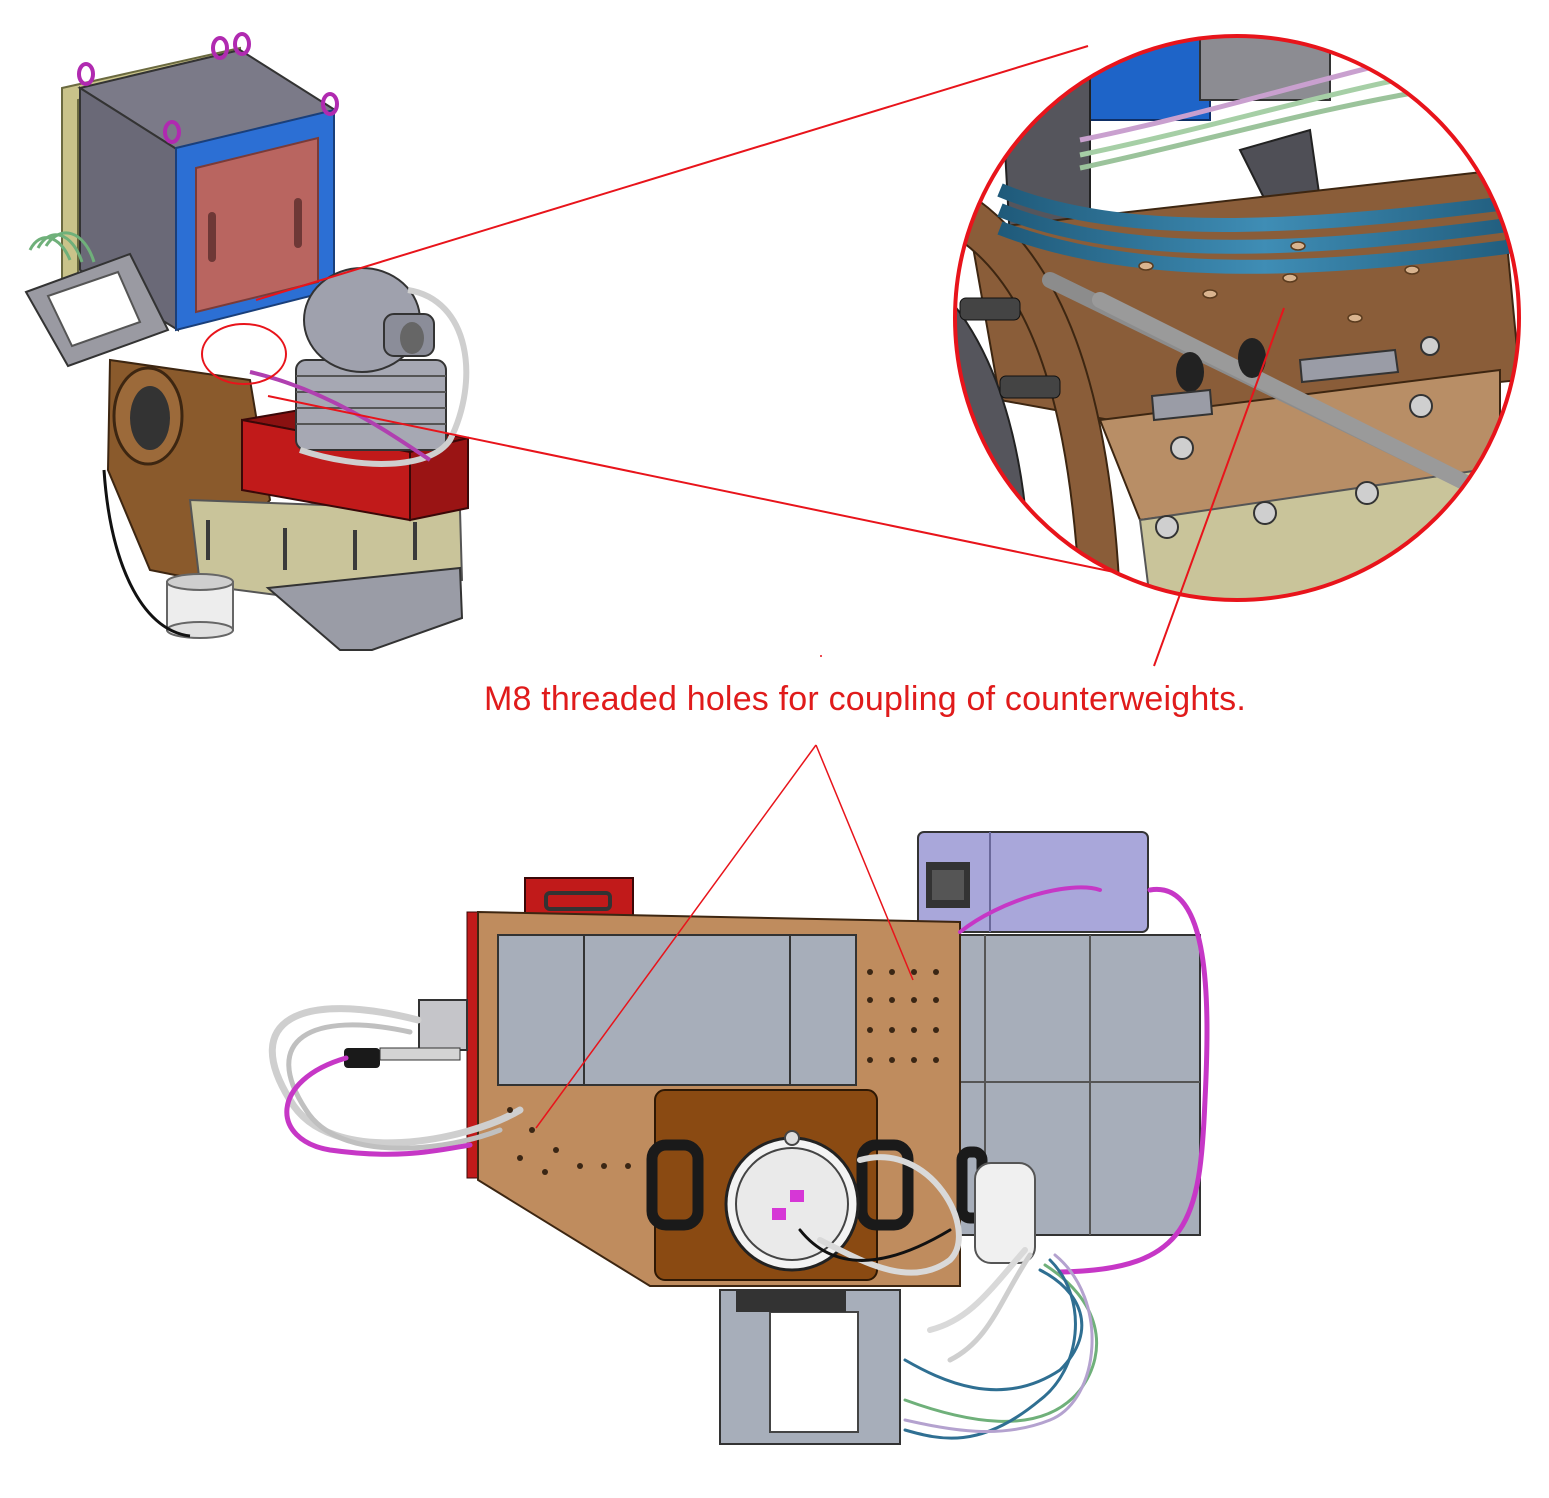 The height and width of the screenshot is (1498, 1549). I want to click on zoom-blue-cables, so click(1258, 228).